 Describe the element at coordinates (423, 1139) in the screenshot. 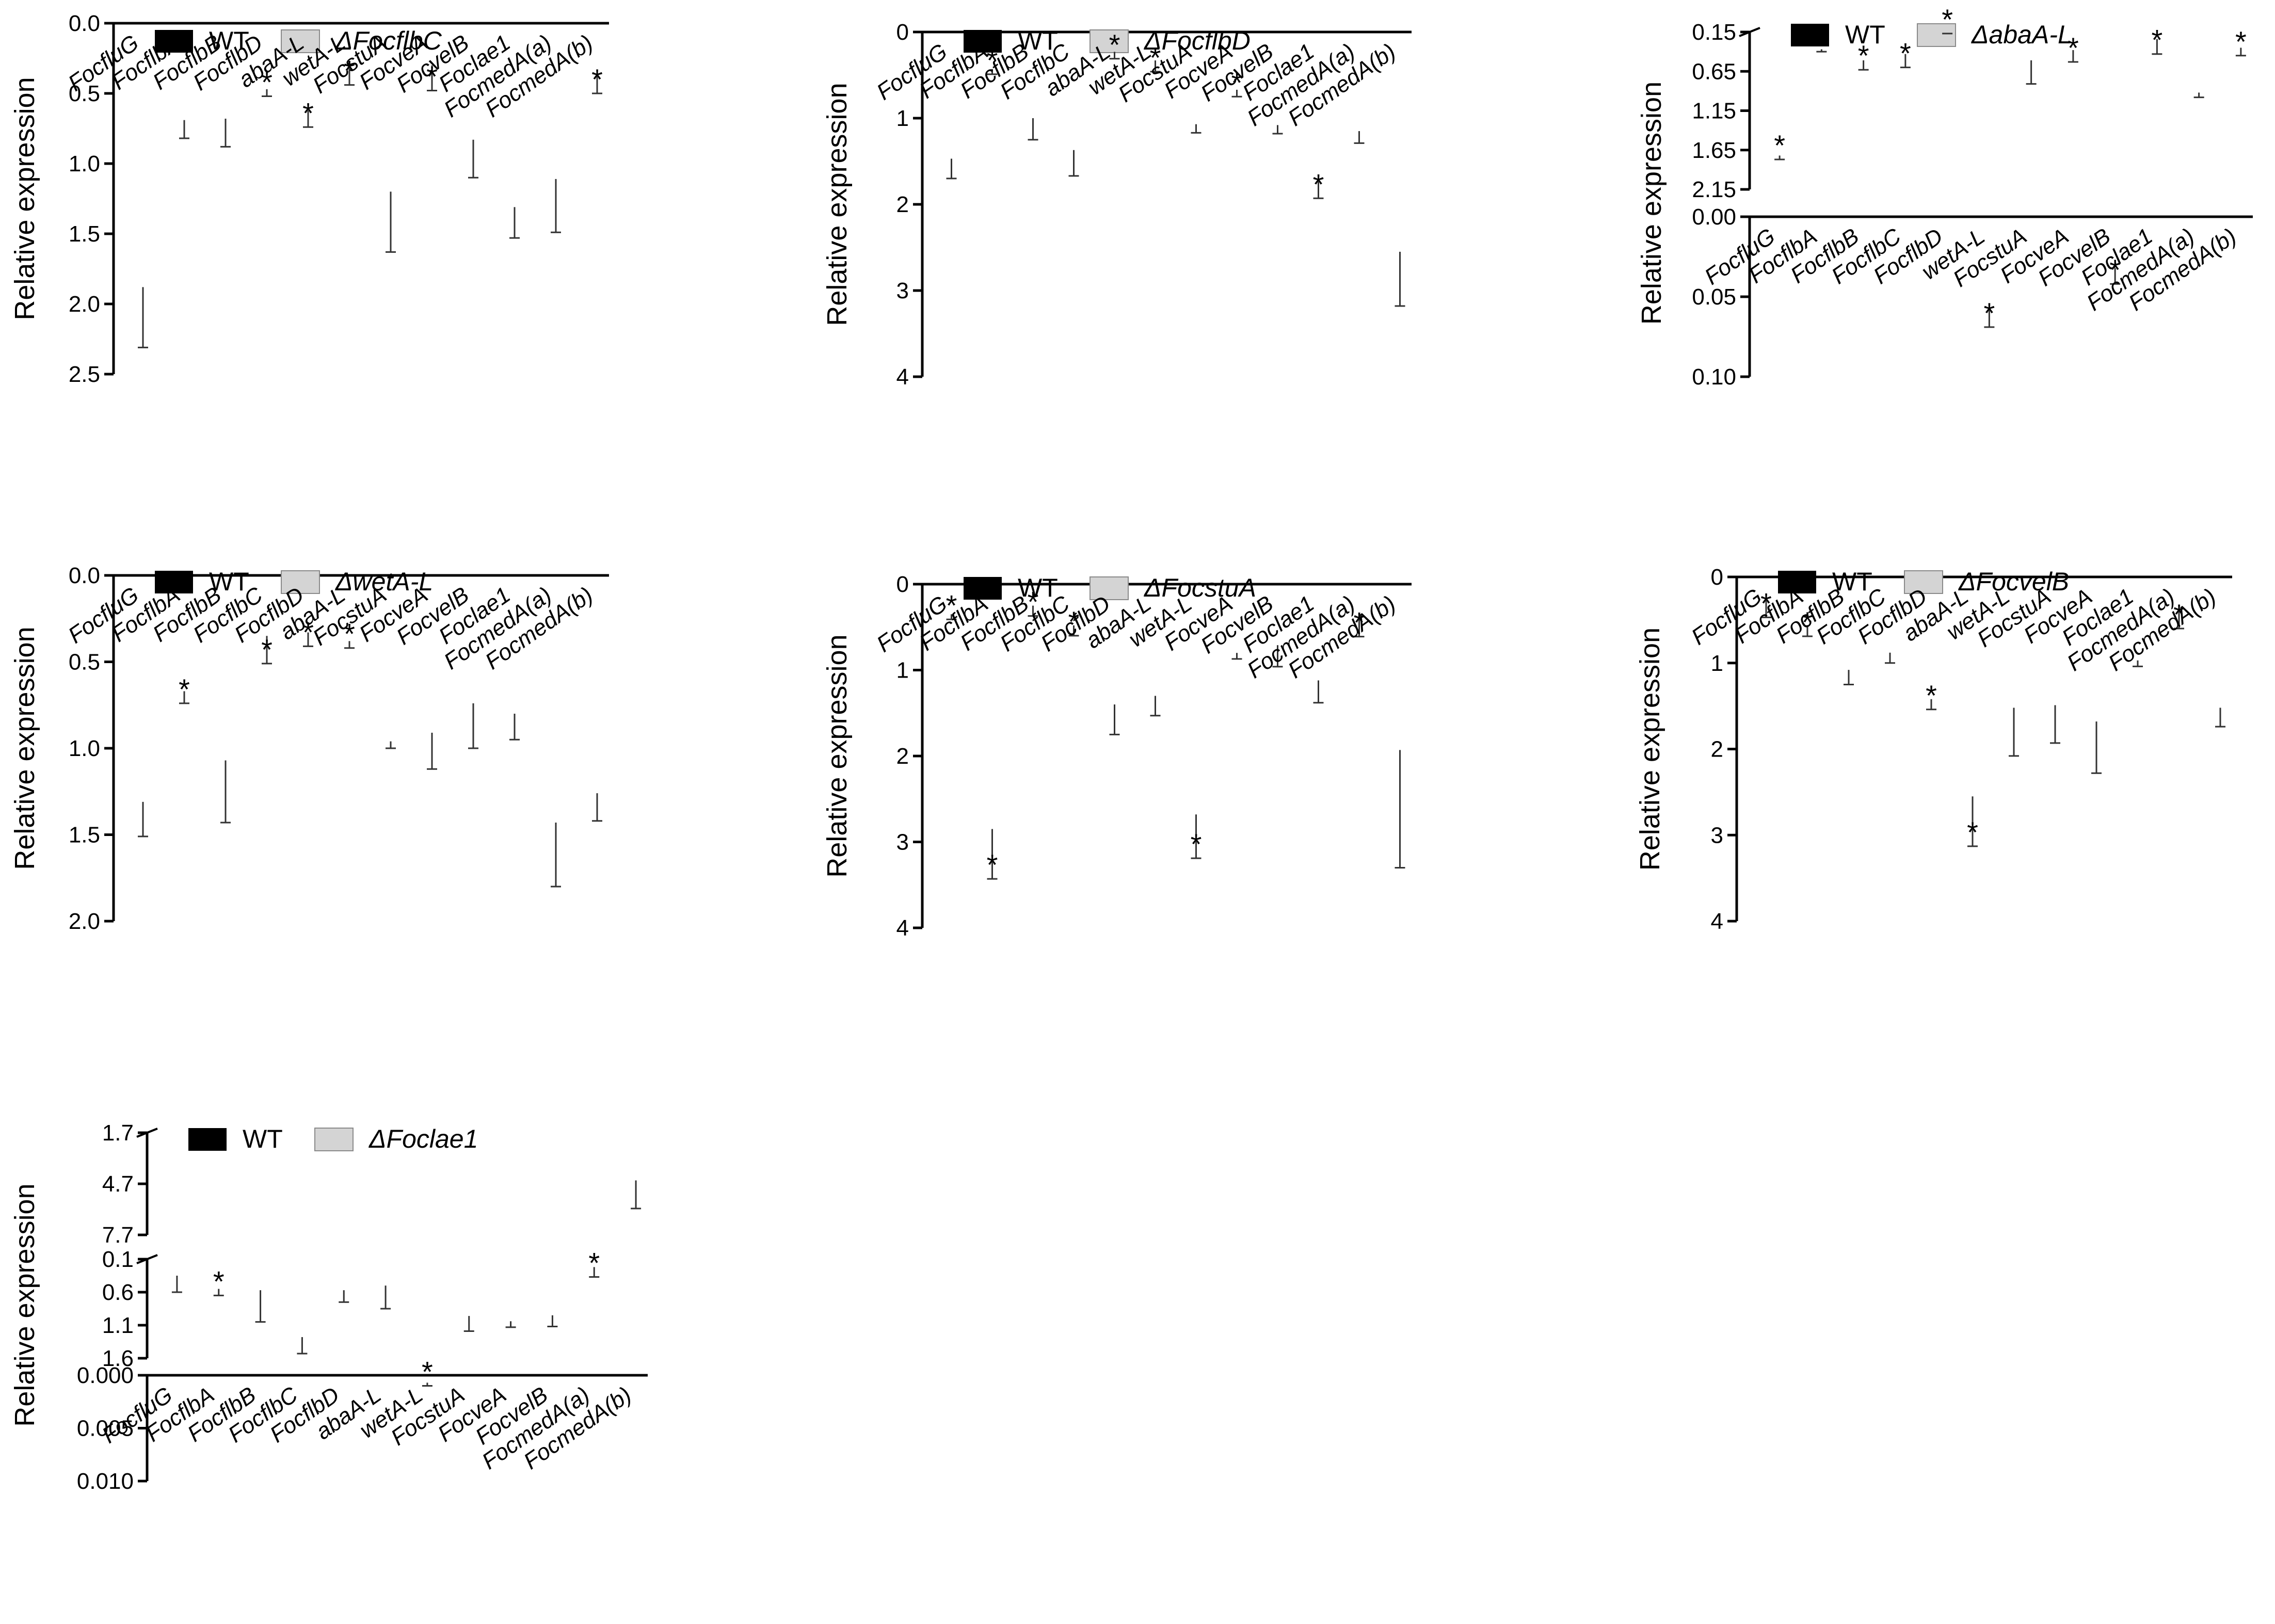

I see `legend-label-mutant: ΔFoclae1` at that location.